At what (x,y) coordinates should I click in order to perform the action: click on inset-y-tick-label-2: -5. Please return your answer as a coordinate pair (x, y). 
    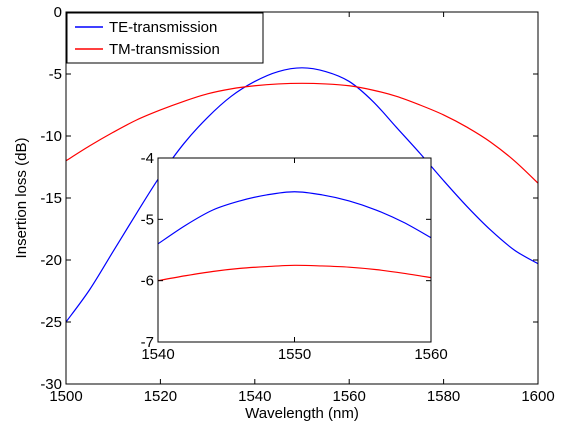
    Looking at the image, I should click on (147, 219).